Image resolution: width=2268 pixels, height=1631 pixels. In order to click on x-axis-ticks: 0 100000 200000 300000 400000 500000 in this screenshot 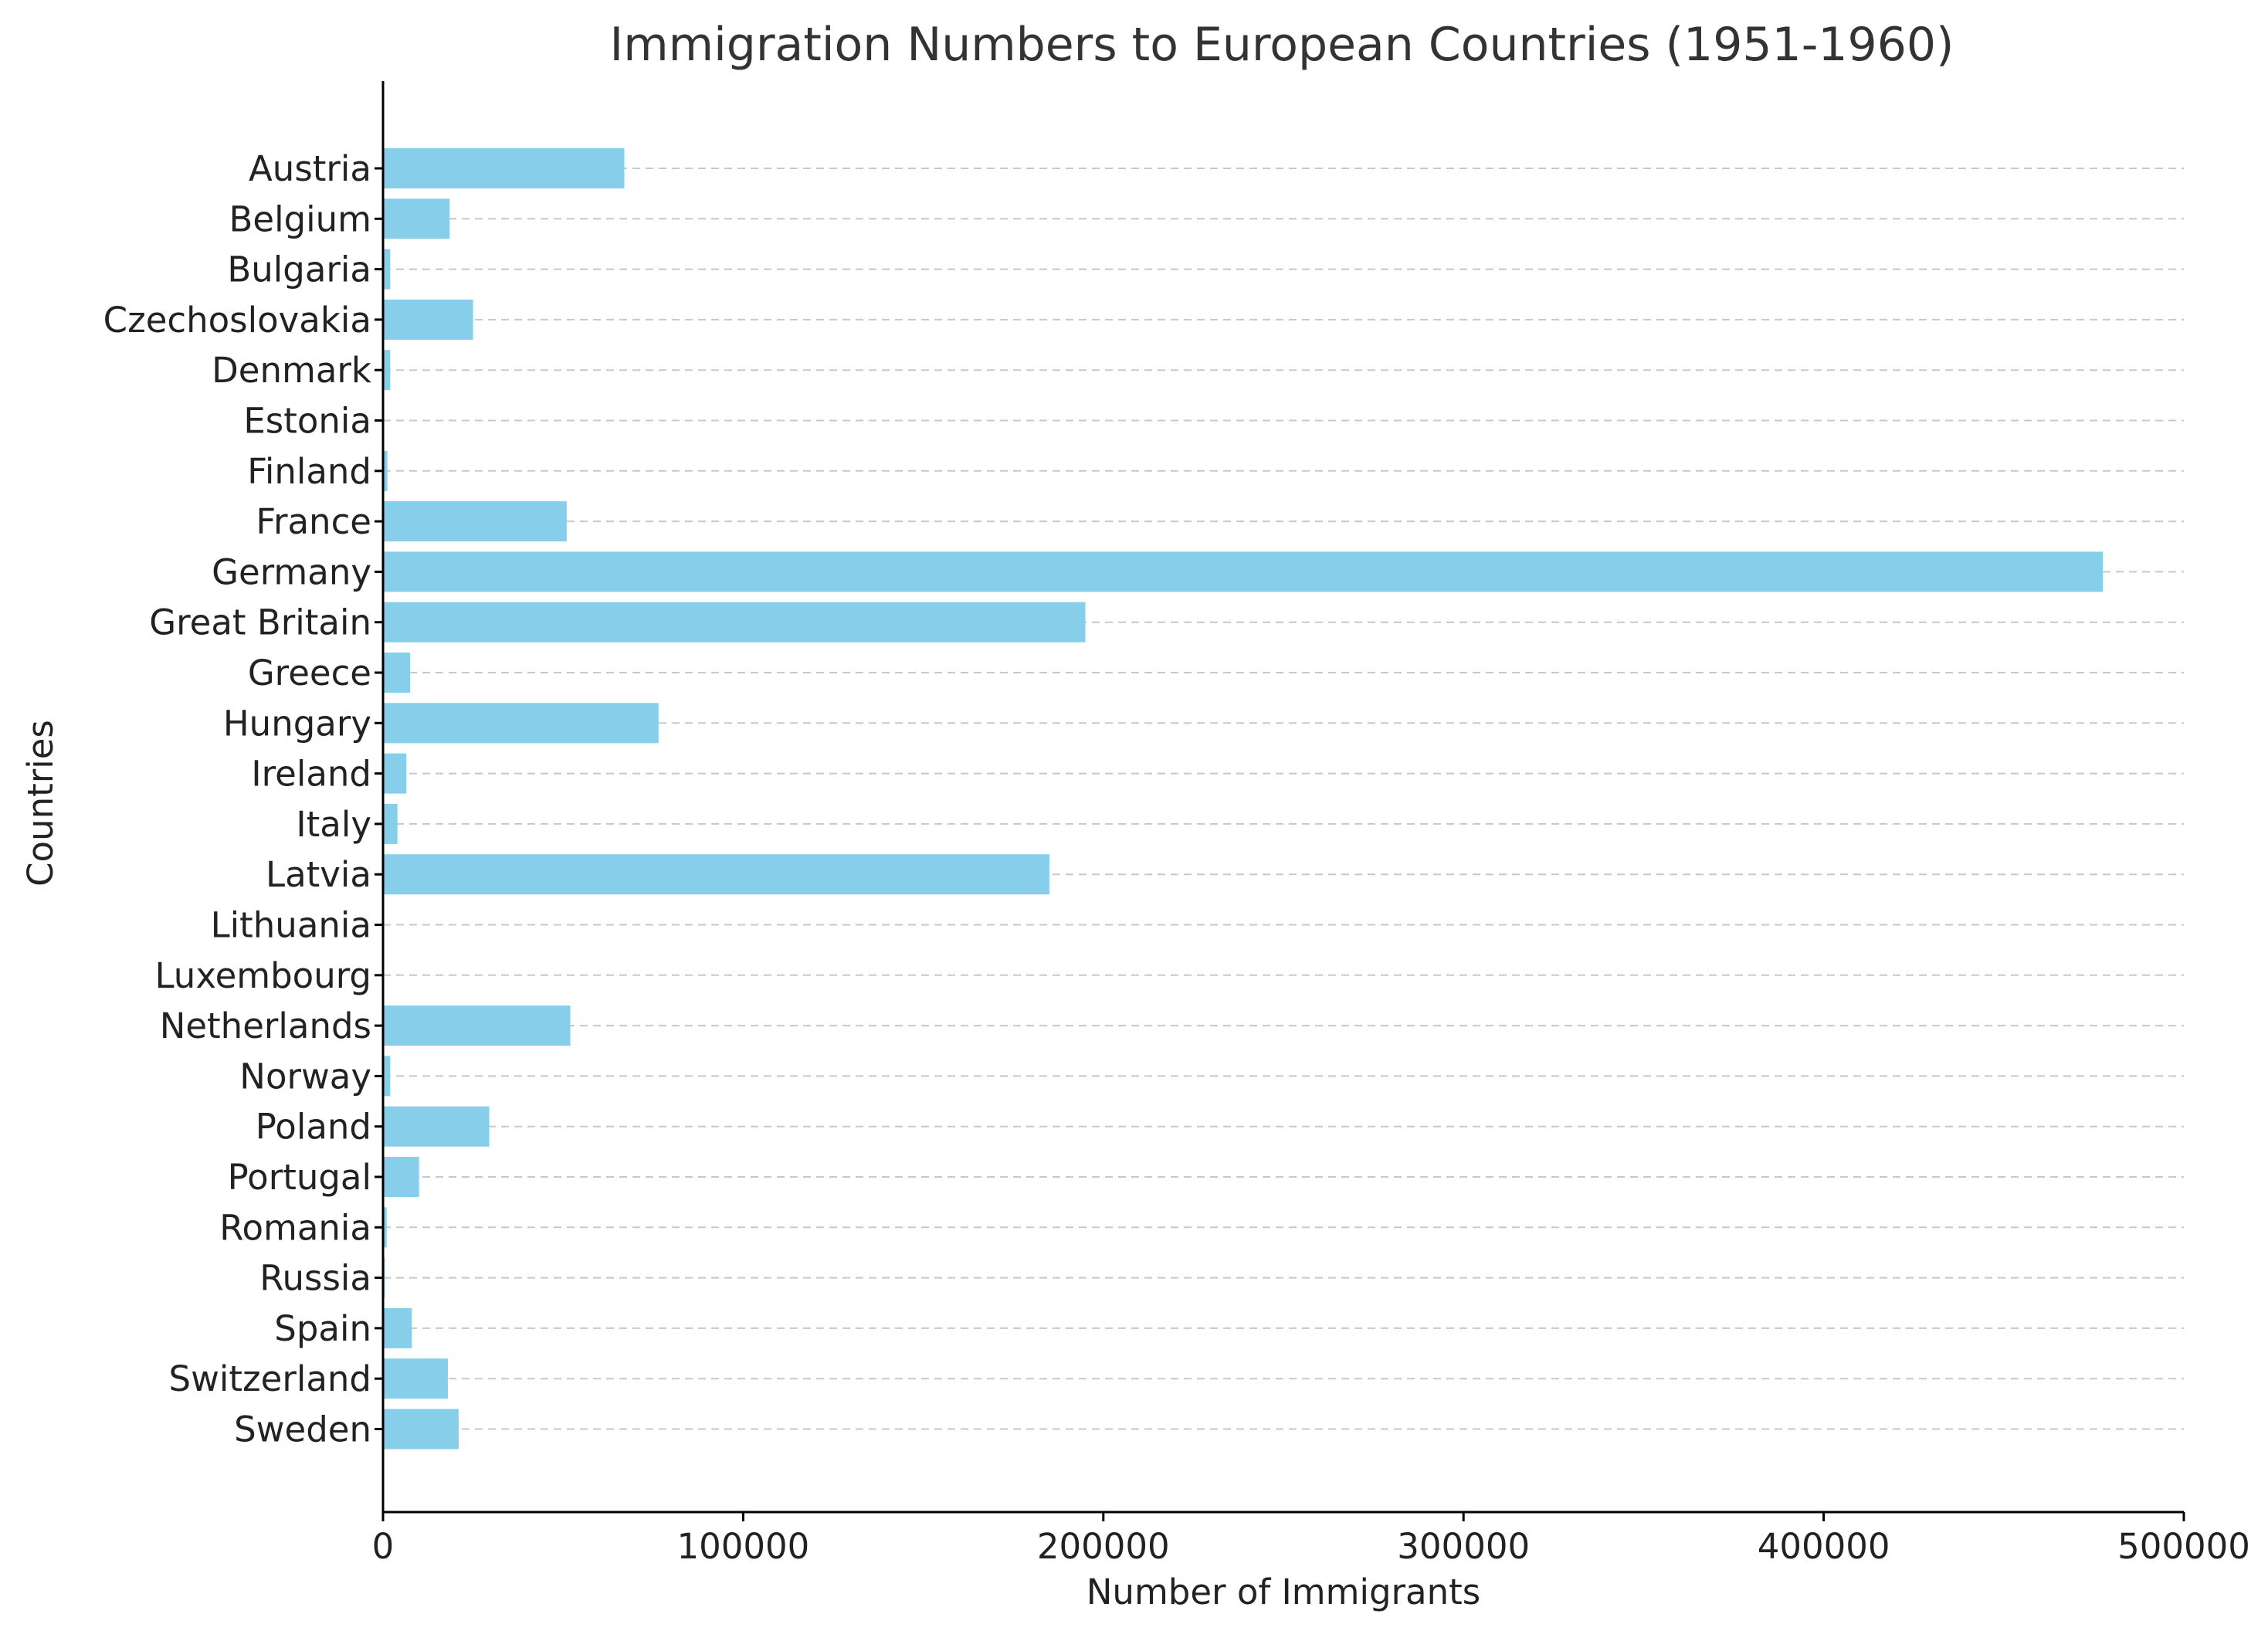, I will do `click(1311, 1539)`.